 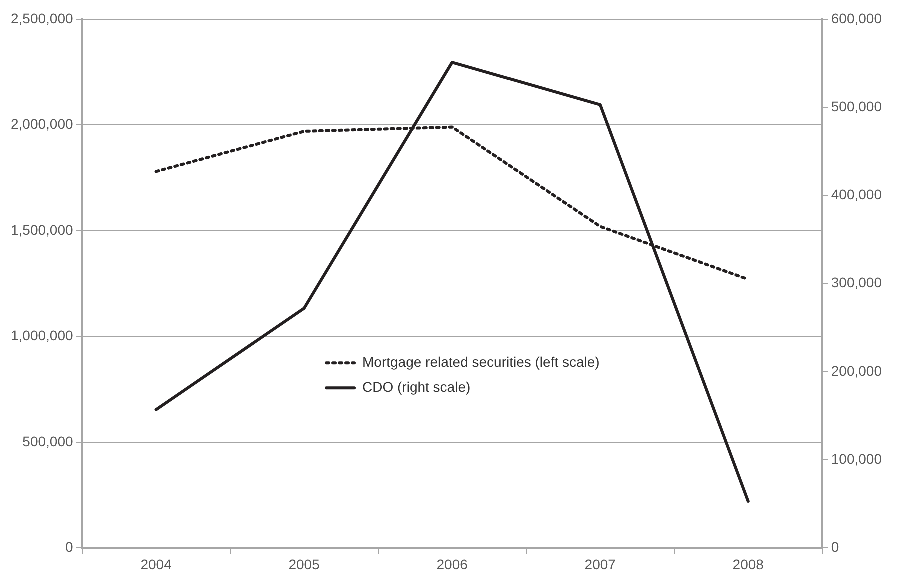 What do you see at coordinates (156, 564) in the screenshot?
I see `x-tick-label: 2004` at bounding box center [156, 564].